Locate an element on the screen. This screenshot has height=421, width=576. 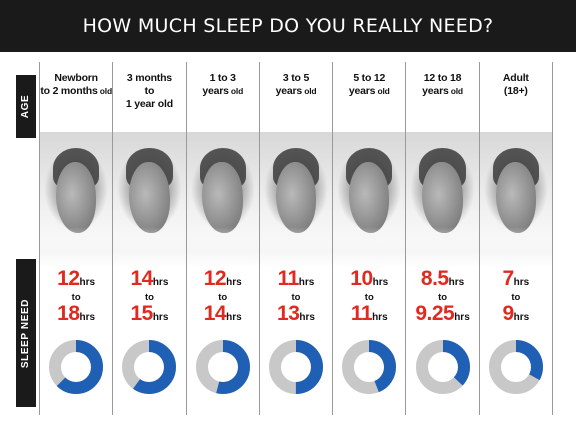
age-label: 12 to 18 years old is located at coordinates (442, 85).